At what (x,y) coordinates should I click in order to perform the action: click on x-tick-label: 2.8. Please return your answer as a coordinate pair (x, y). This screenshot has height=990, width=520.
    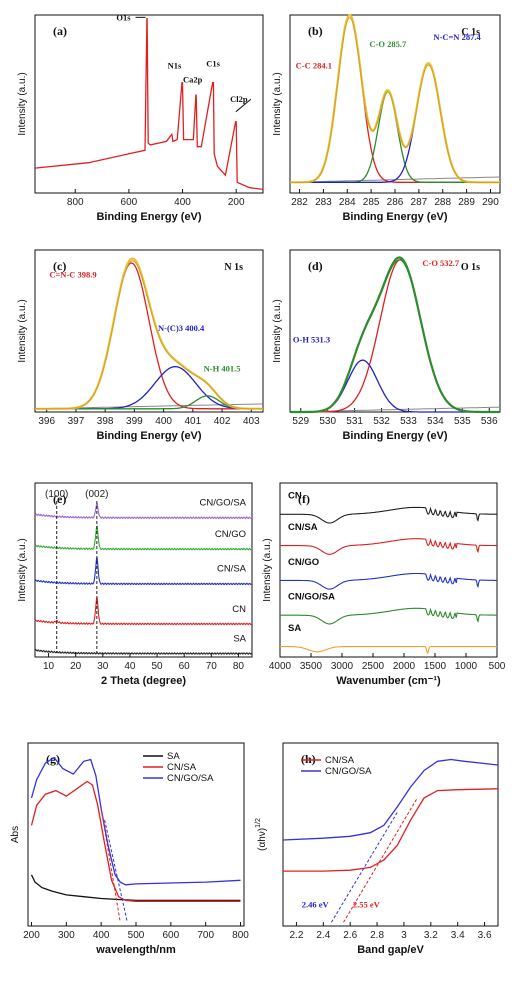
    Looking at the image, I should click on (377, 935).